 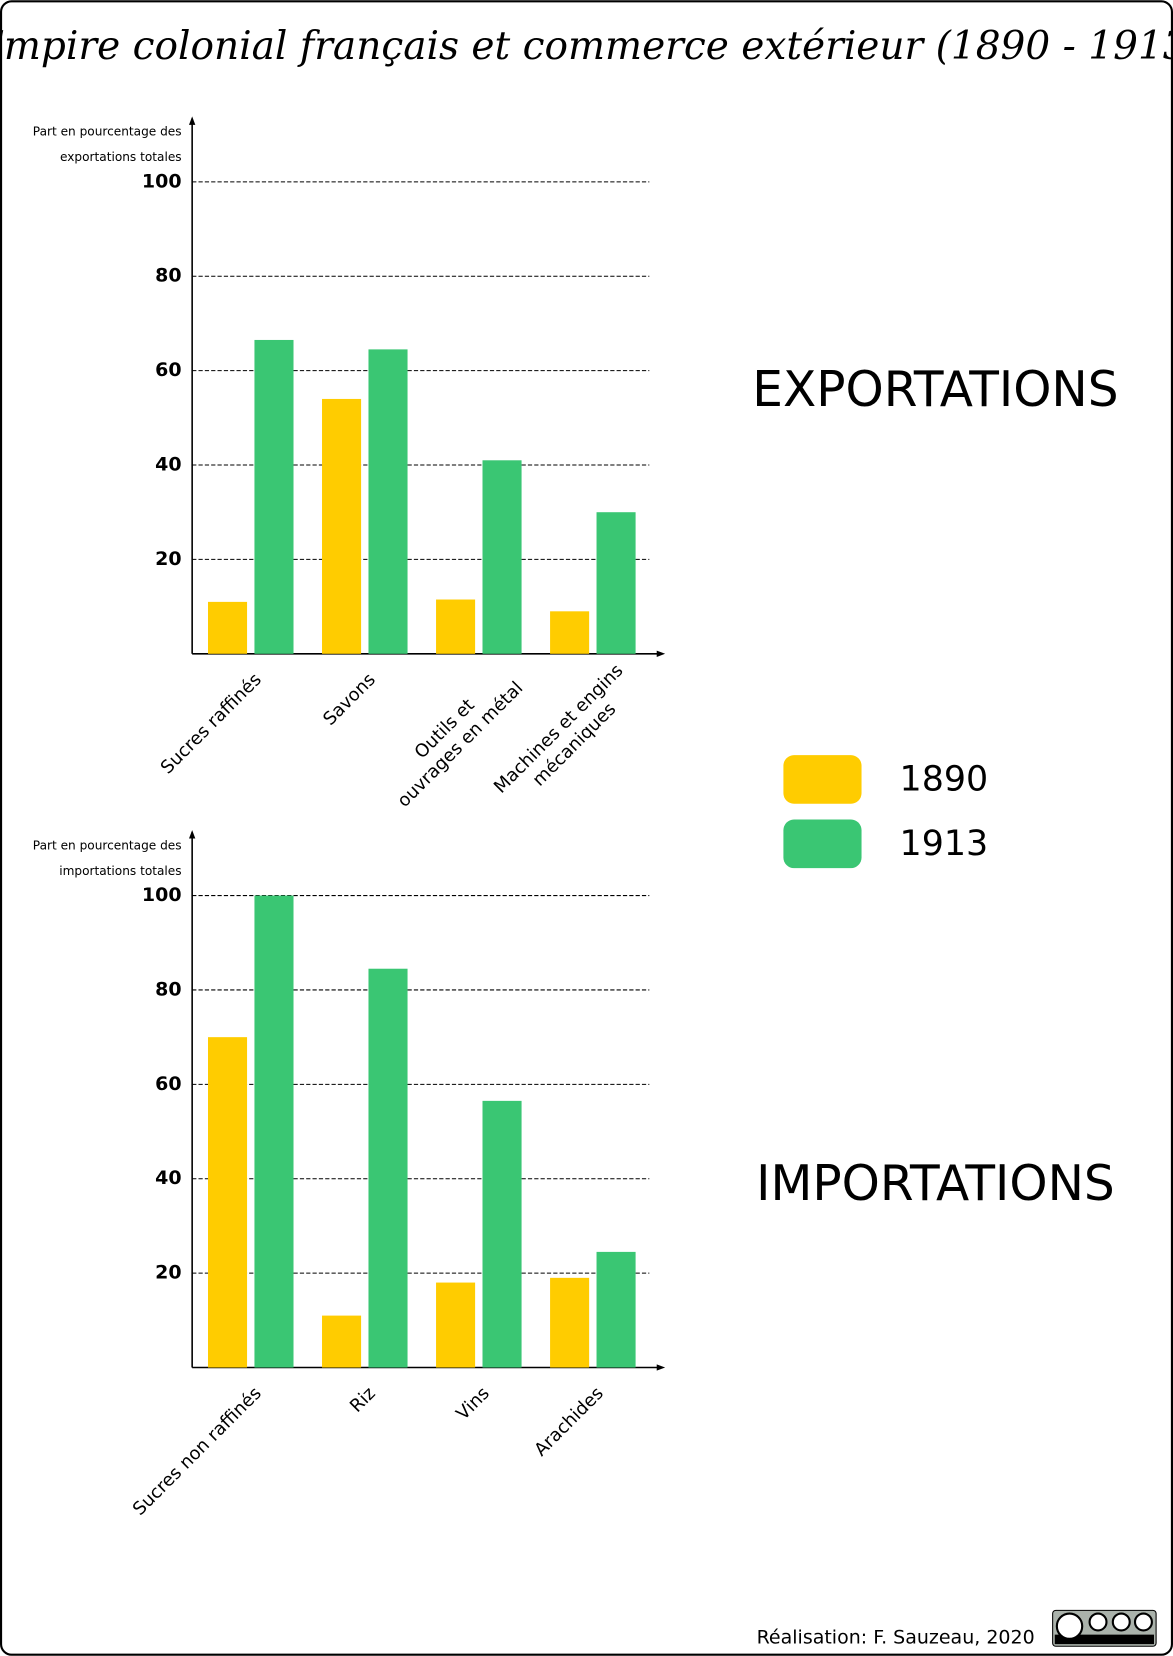 I want to click on legend-label: 1890, so click(x=944, y=779).